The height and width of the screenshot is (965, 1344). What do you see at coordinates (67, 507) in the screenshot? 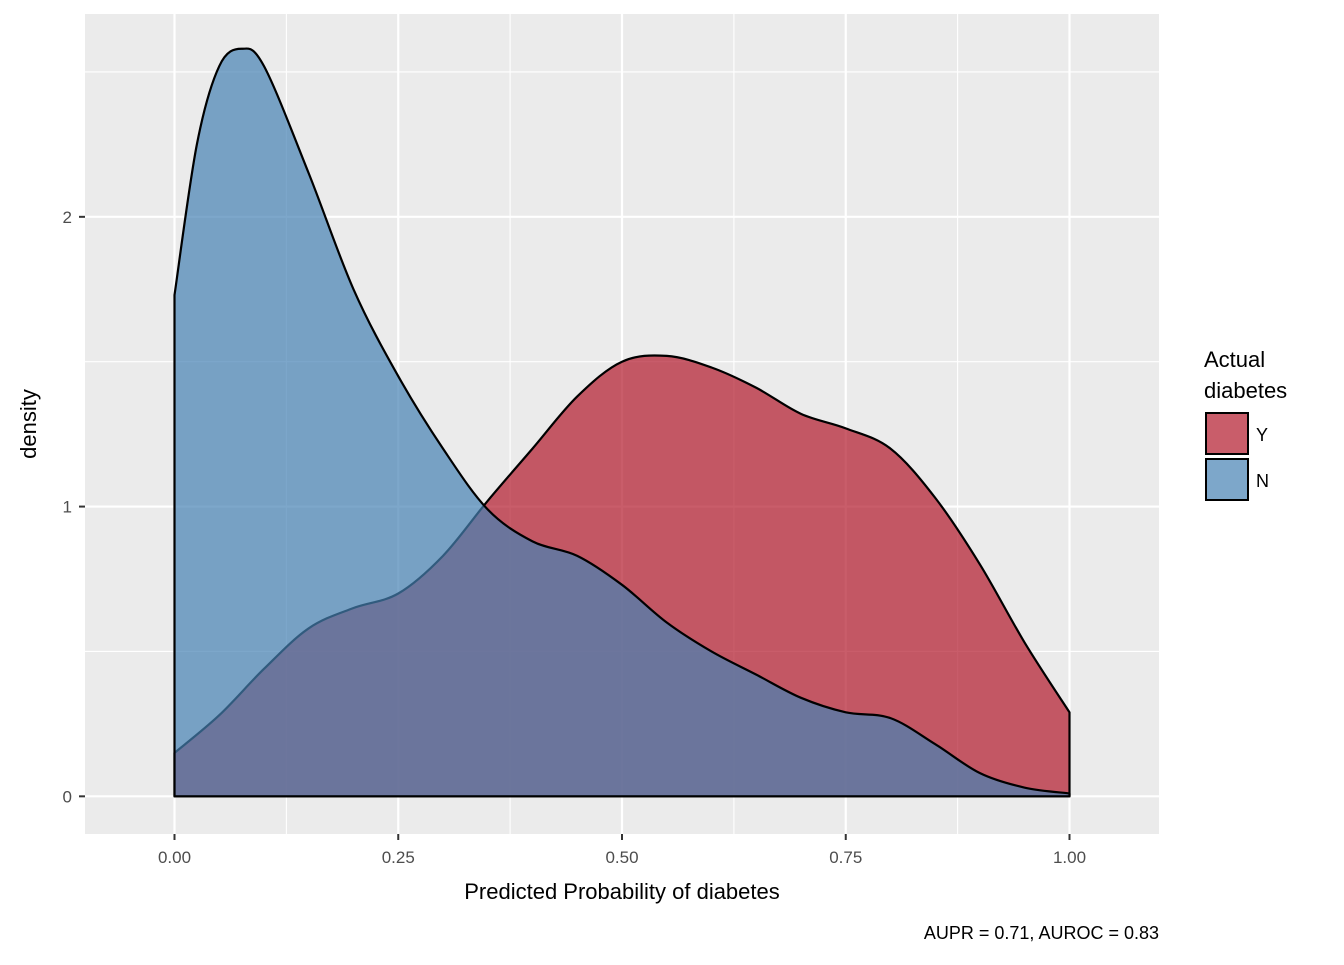
I see `y-tick-label: 1` at bounding box center [67, 507].